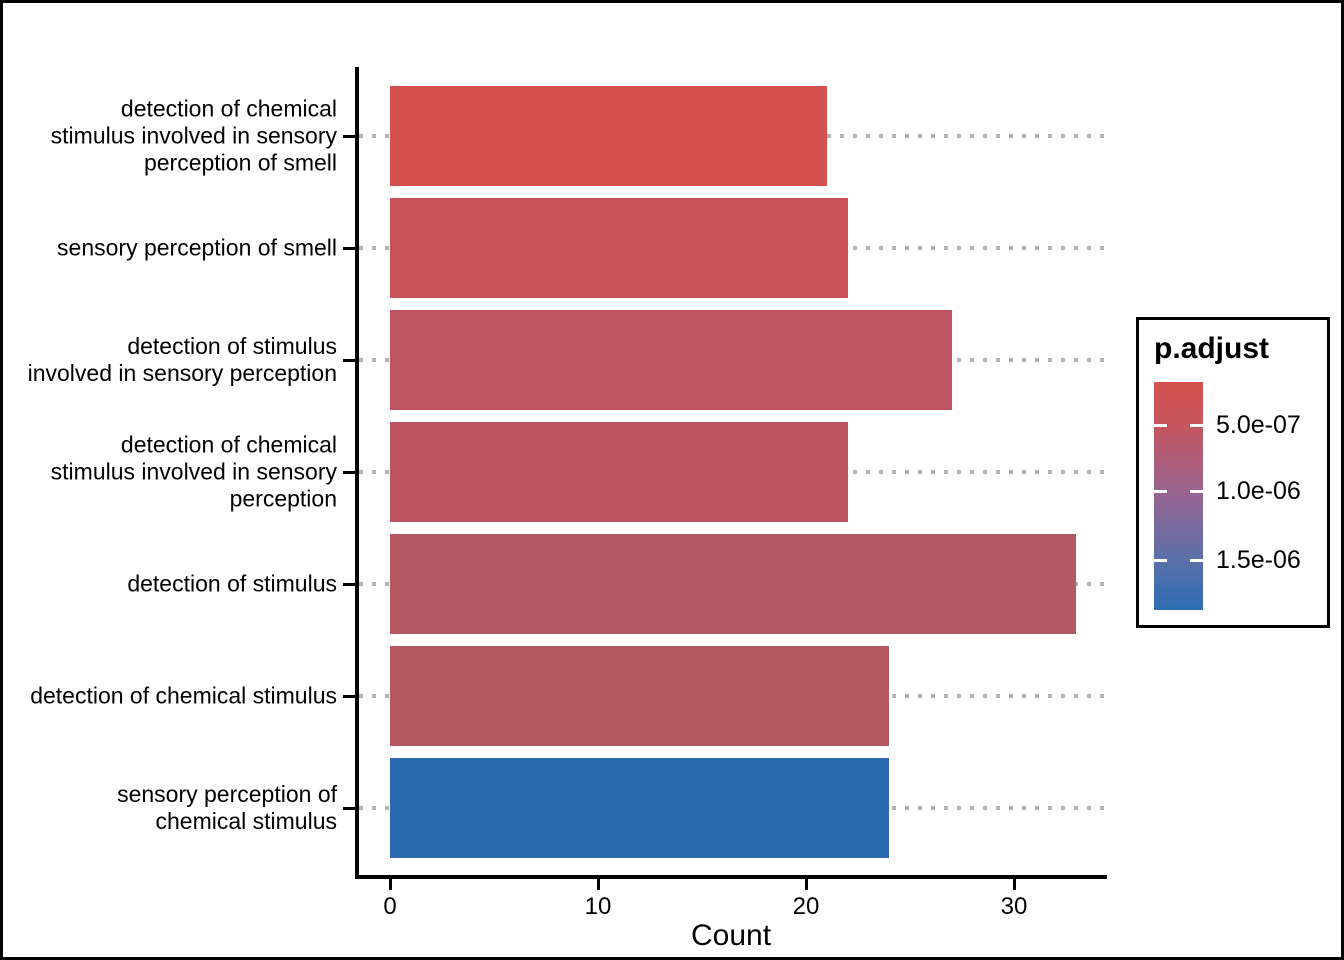  I want to click on legend-tick-label: 1.0e-06, so click(1258, 491).